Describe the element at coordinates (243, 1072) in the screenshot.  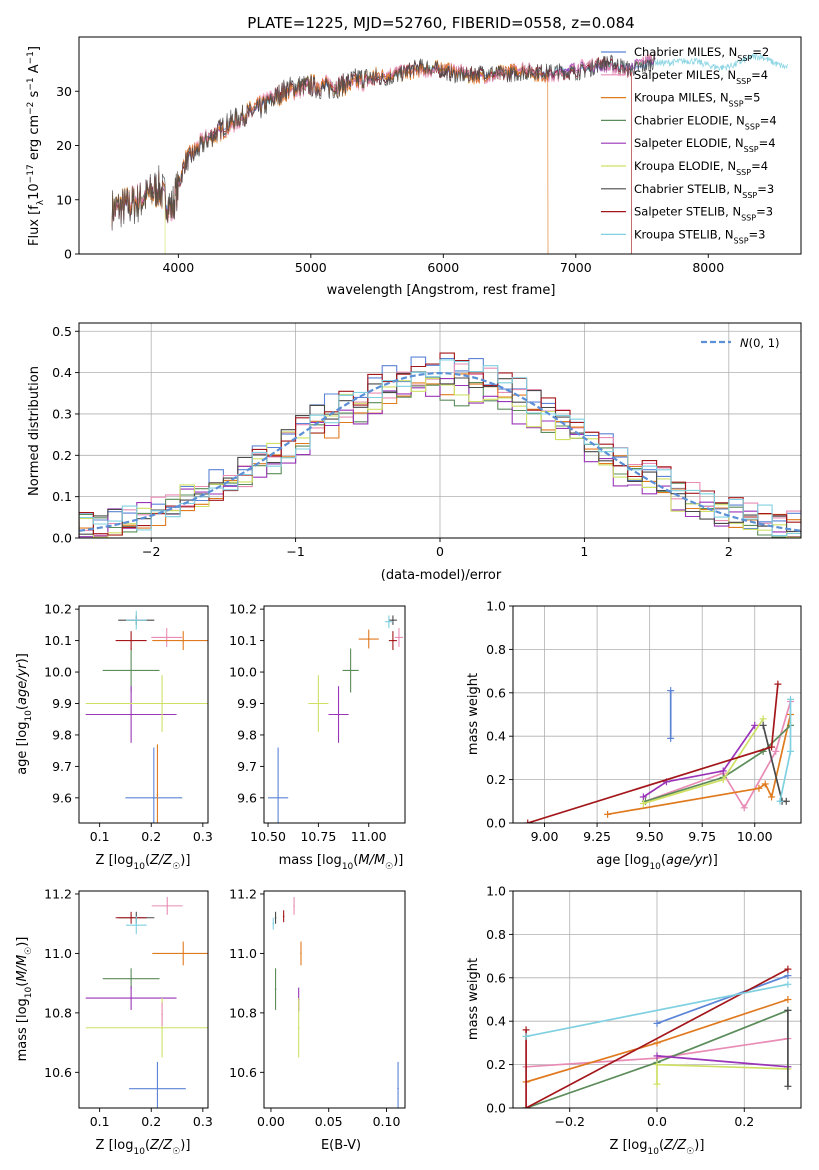
I see `y-tick-label: 10.6` at that location.